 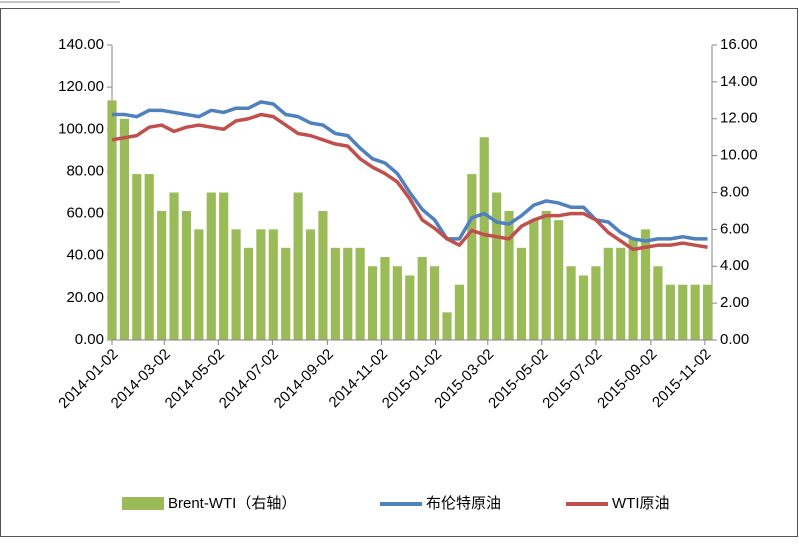 What do you see at coordinates (81, 86) in the screenshot?
I see `y-tick-label: 120.00` at bounding box center [81, 86].